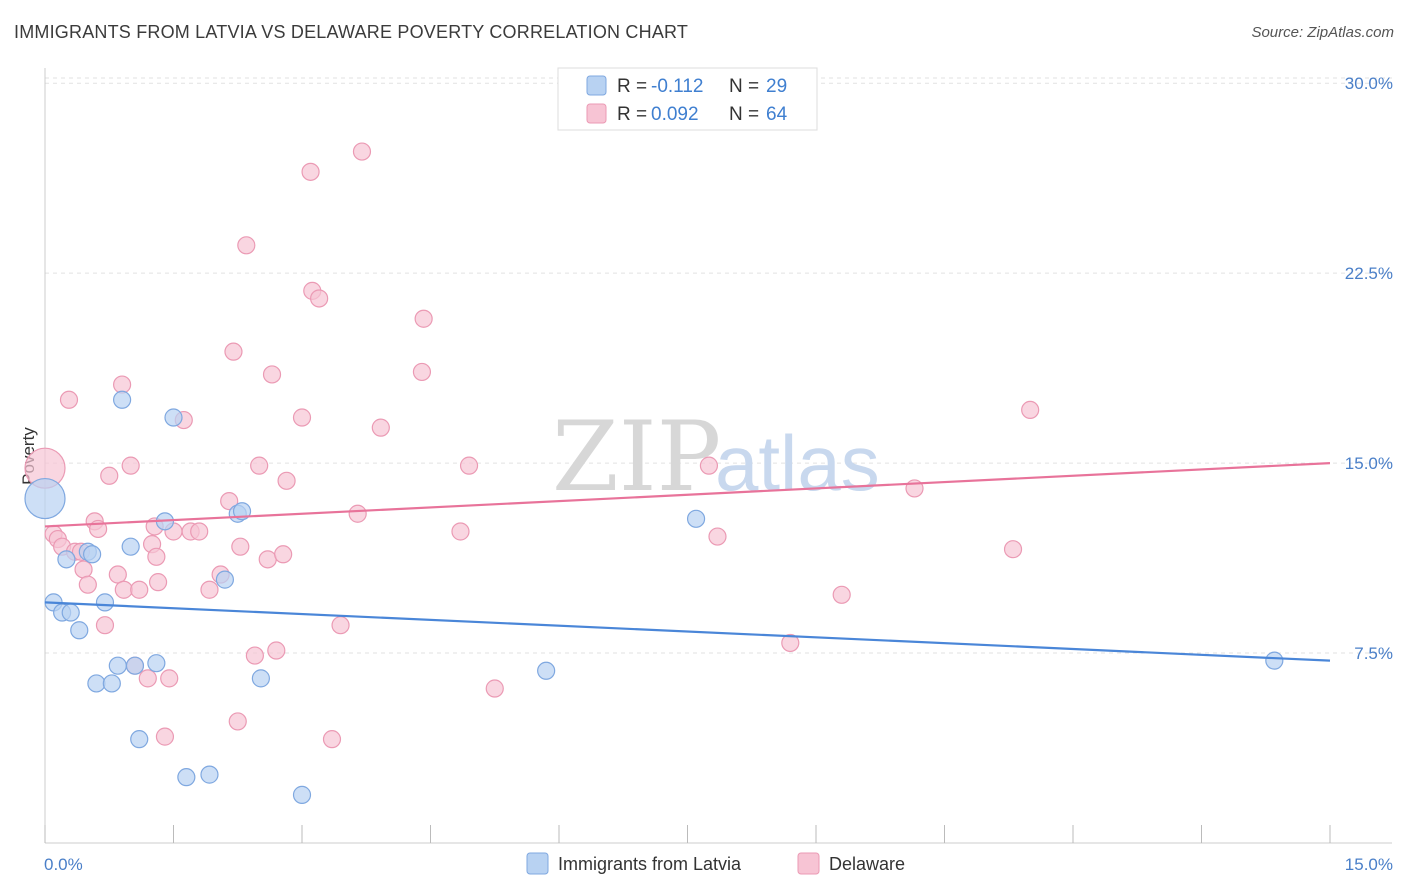 This screenshot has height=892, width=1406. I want to click on legend-r-value-latvia: -0.112, so click(677, 86).